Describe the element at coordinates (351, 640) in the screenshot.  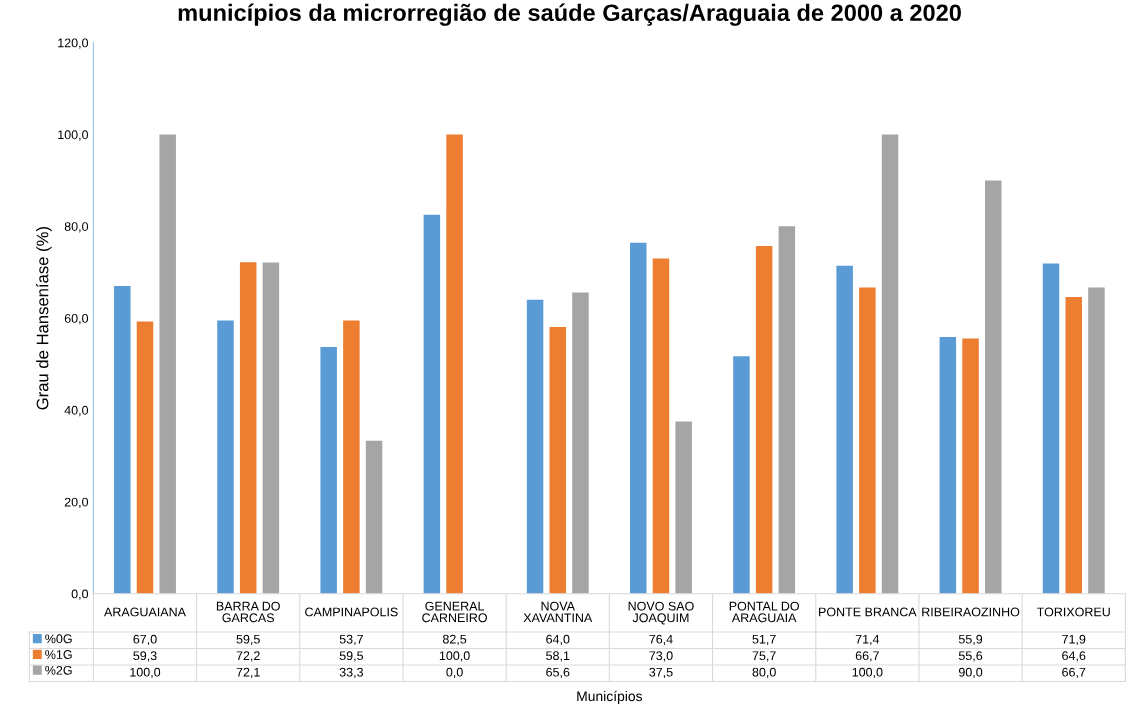
I see `data-label: 53,7` at that location.